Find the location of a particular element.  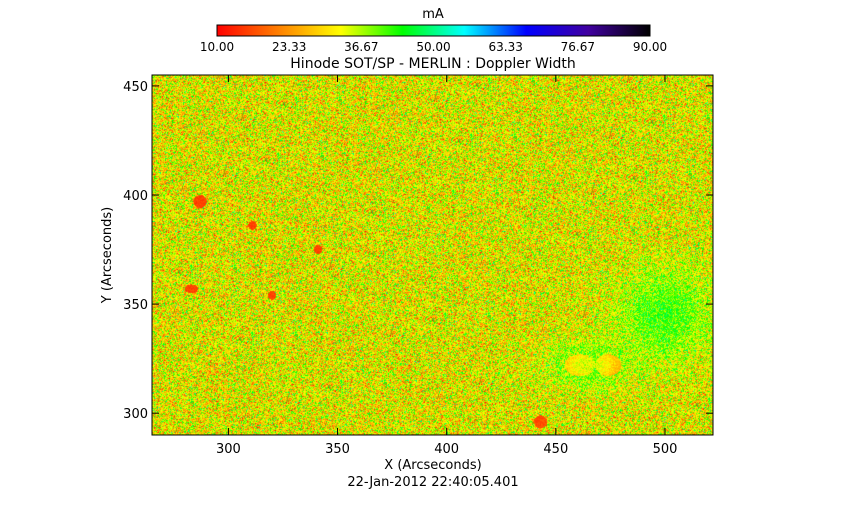

y-tick-label: 300 is located at coordinates (135, 414).